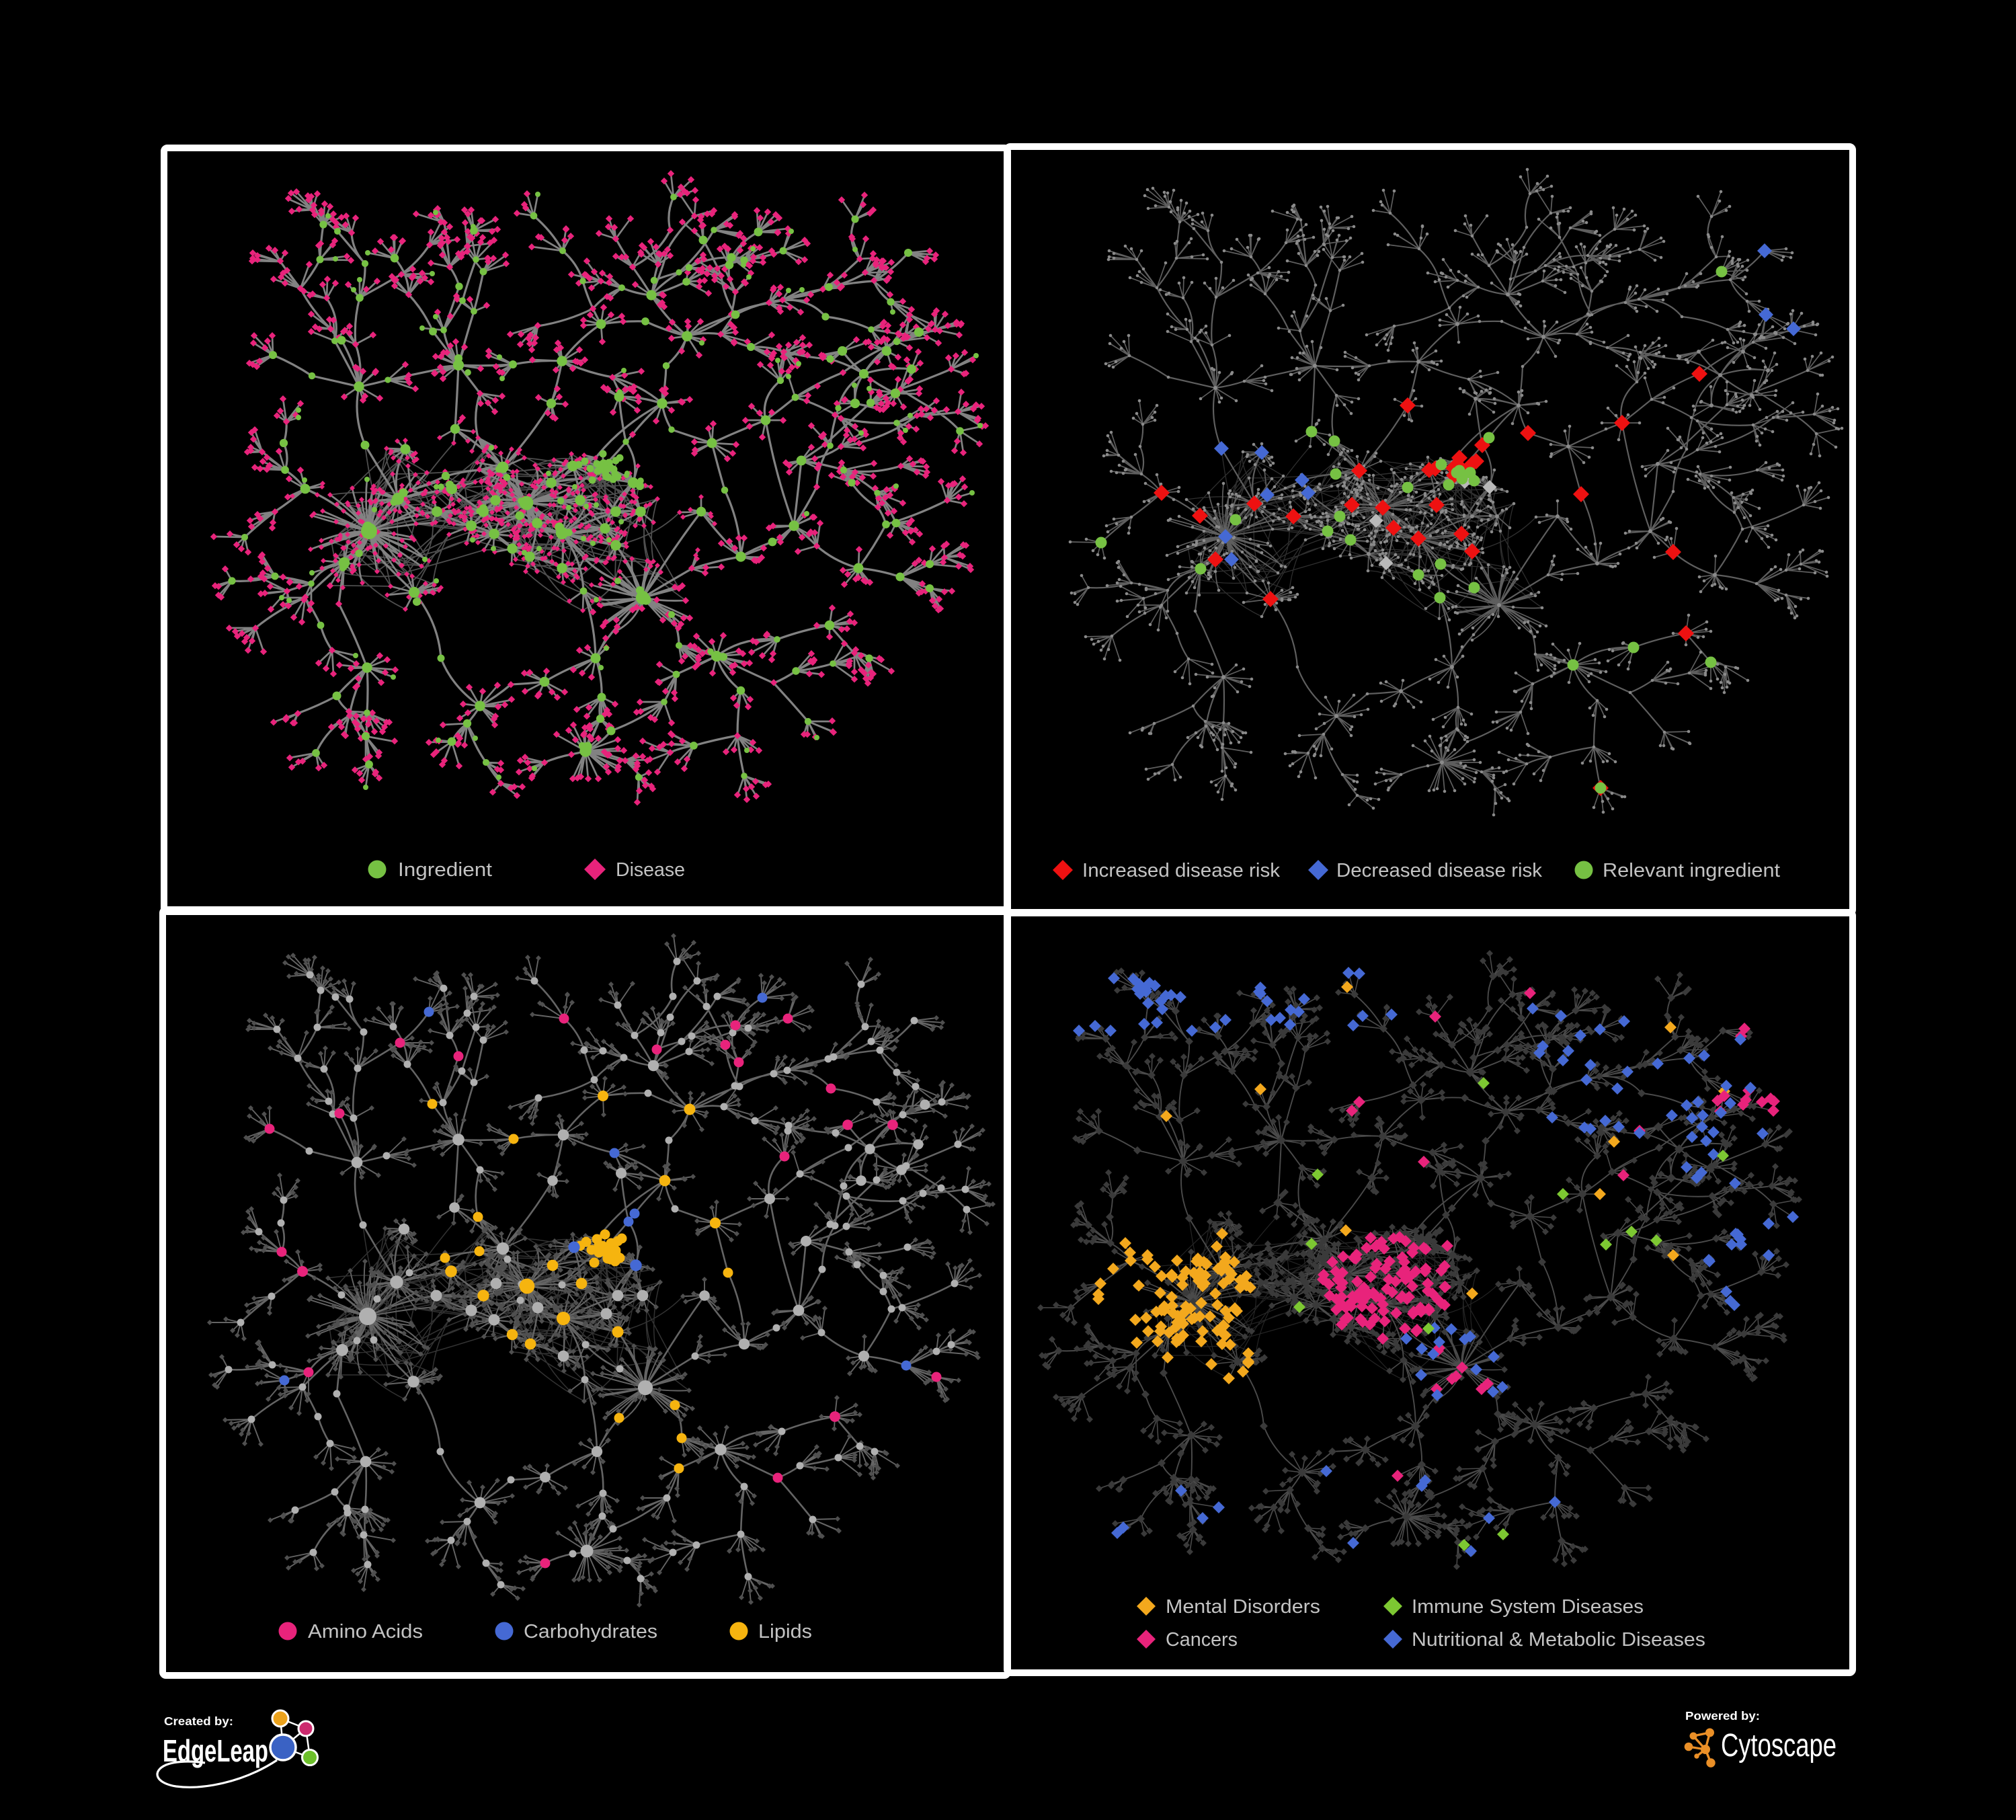  Describe the element at coordinates (215, 1750) in the screenshot. I see `svg-text: EdgeLeap` at that location.